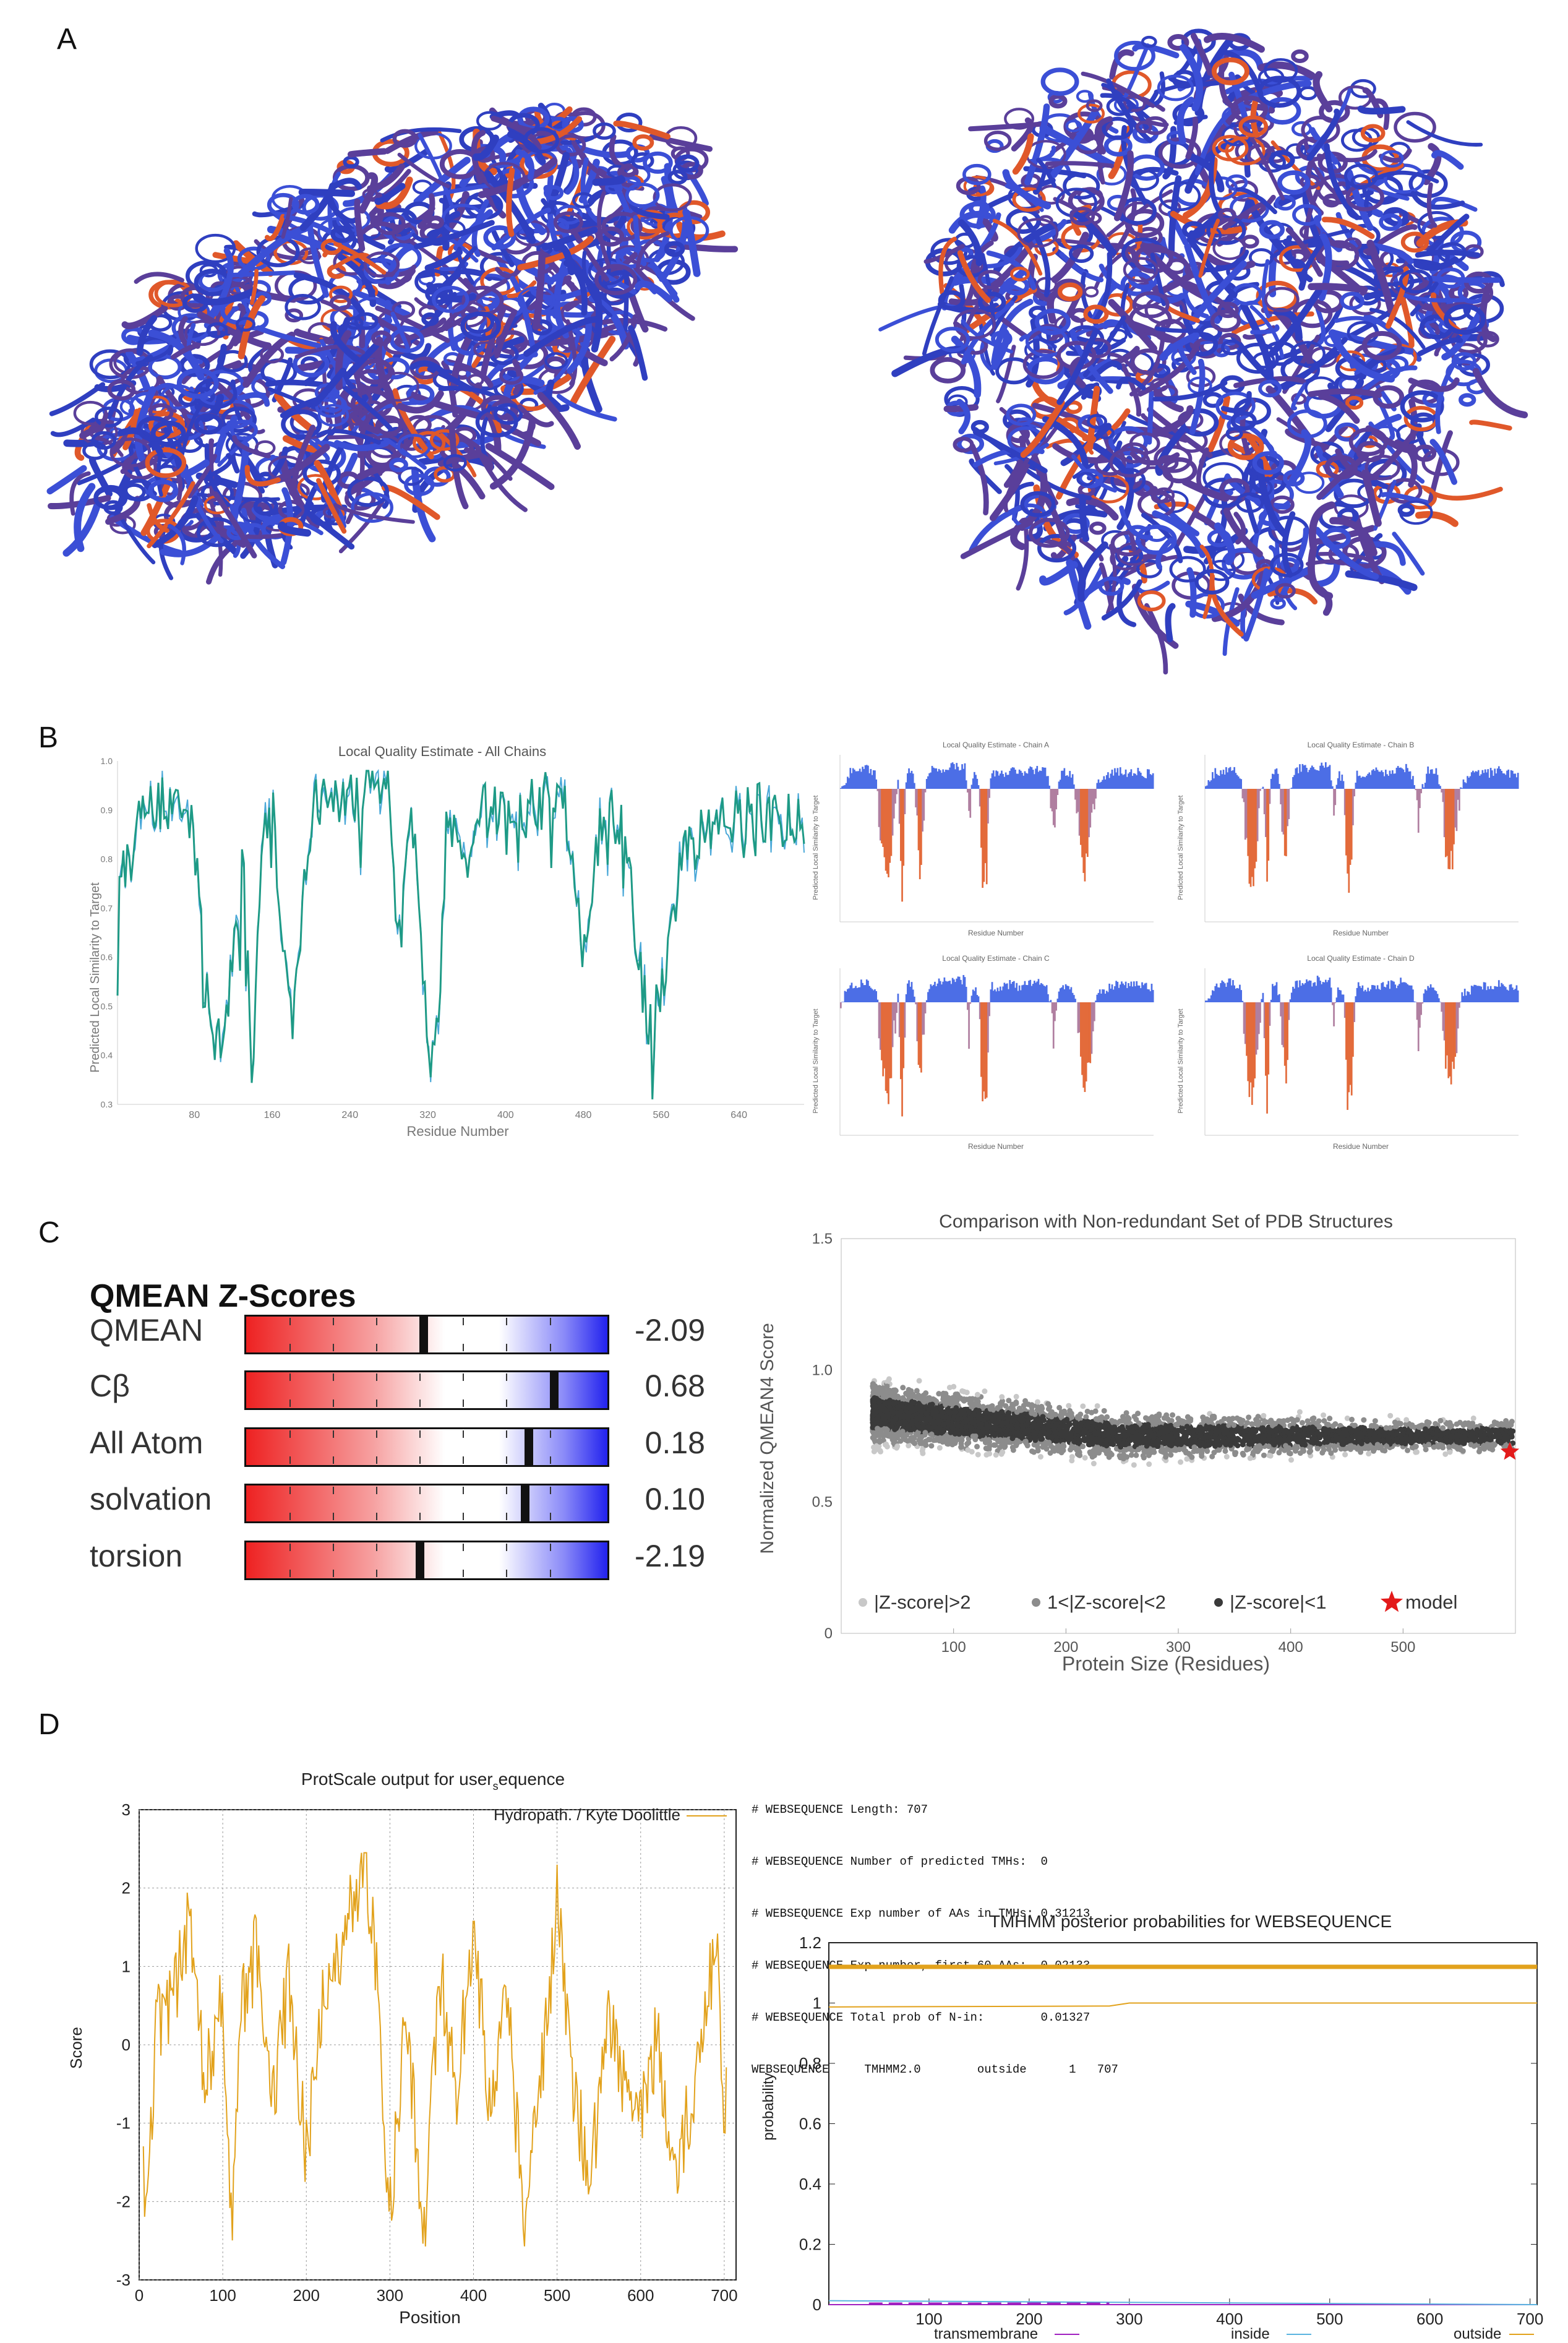 Image resolution: width=1568 pixels, height=2343 pixels. I want to click on qmean-title: QMEAN Z-Scores, so click(223, 1296).